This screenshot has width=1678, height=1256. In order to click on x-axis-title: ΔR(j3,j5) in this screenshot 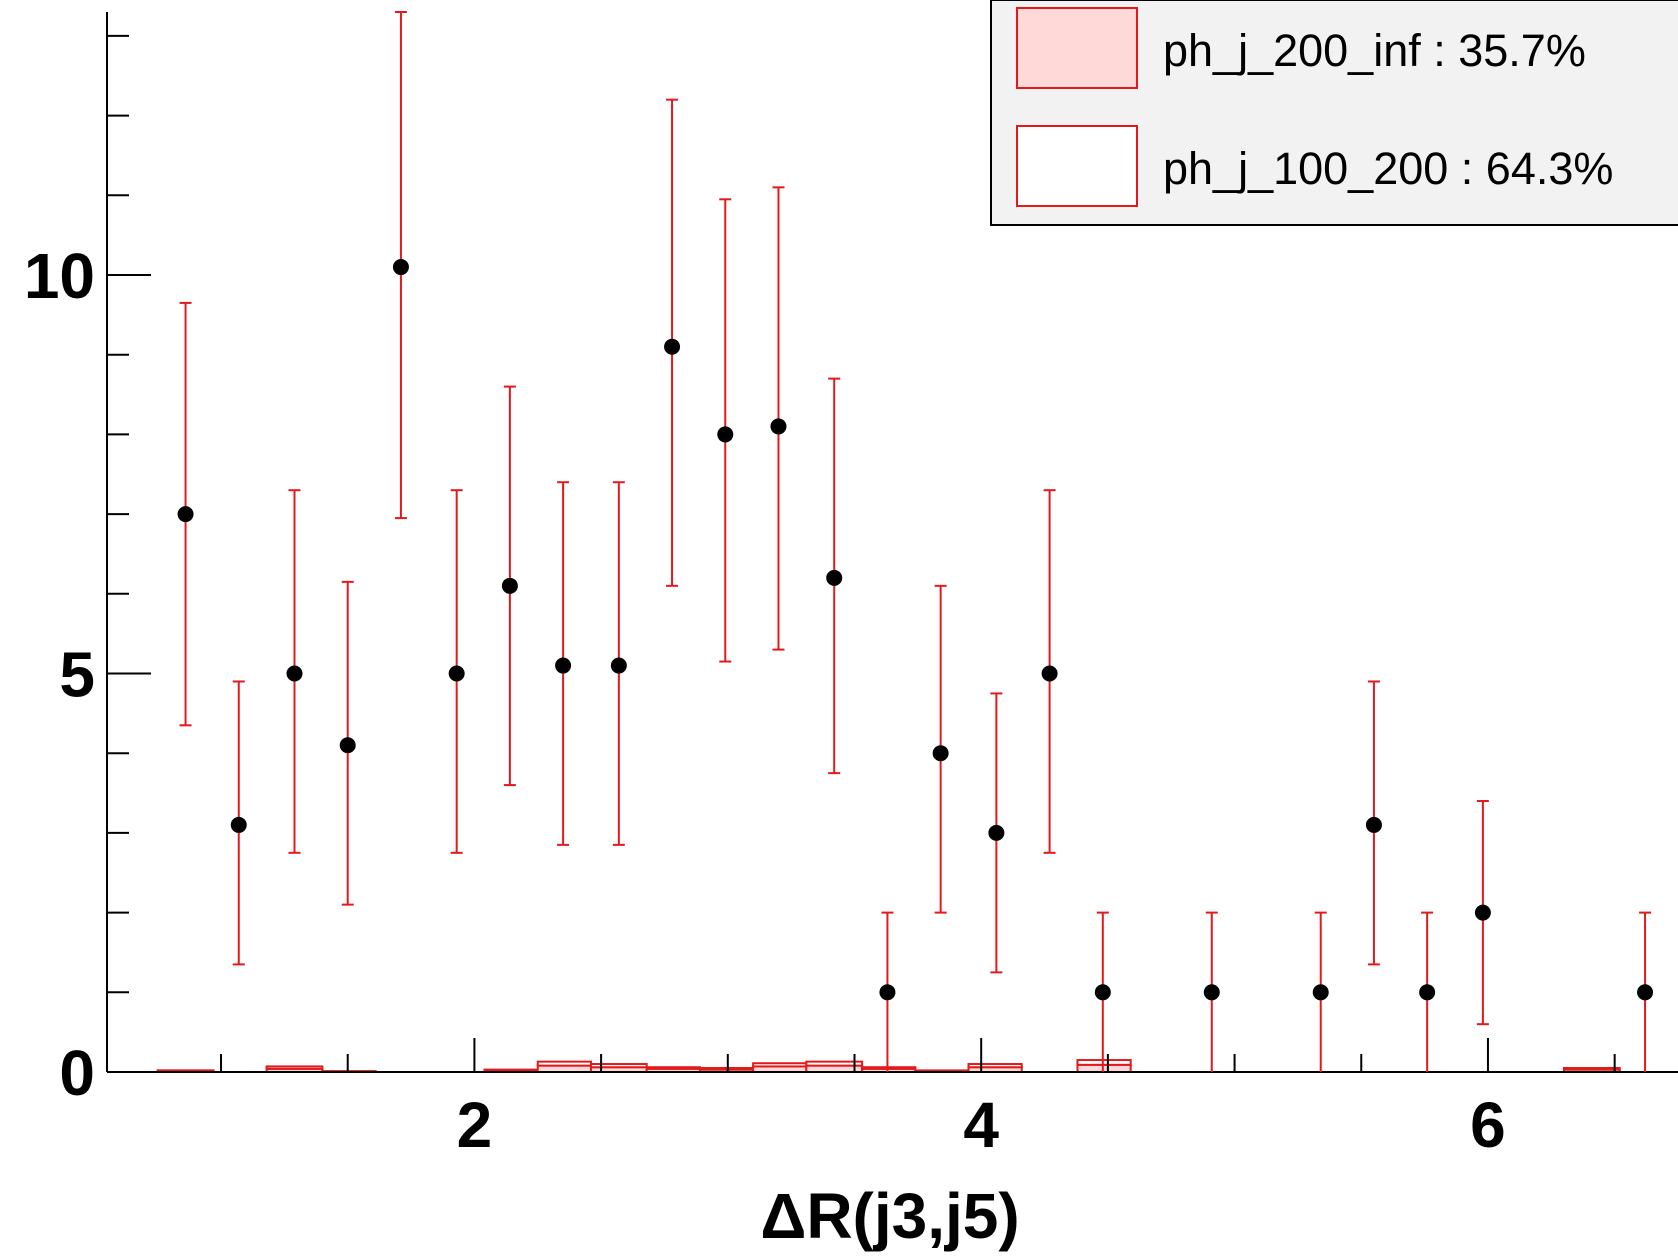, I will do `click(889, 1216)`.